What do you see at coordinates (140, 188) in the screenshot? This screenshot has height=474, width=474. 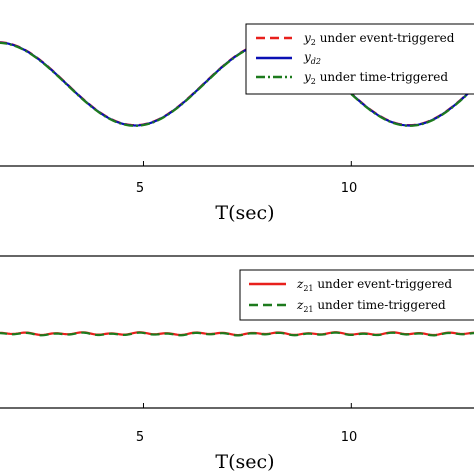 I see `top-x-tick-label: 5` at bounding box center [140, 188].